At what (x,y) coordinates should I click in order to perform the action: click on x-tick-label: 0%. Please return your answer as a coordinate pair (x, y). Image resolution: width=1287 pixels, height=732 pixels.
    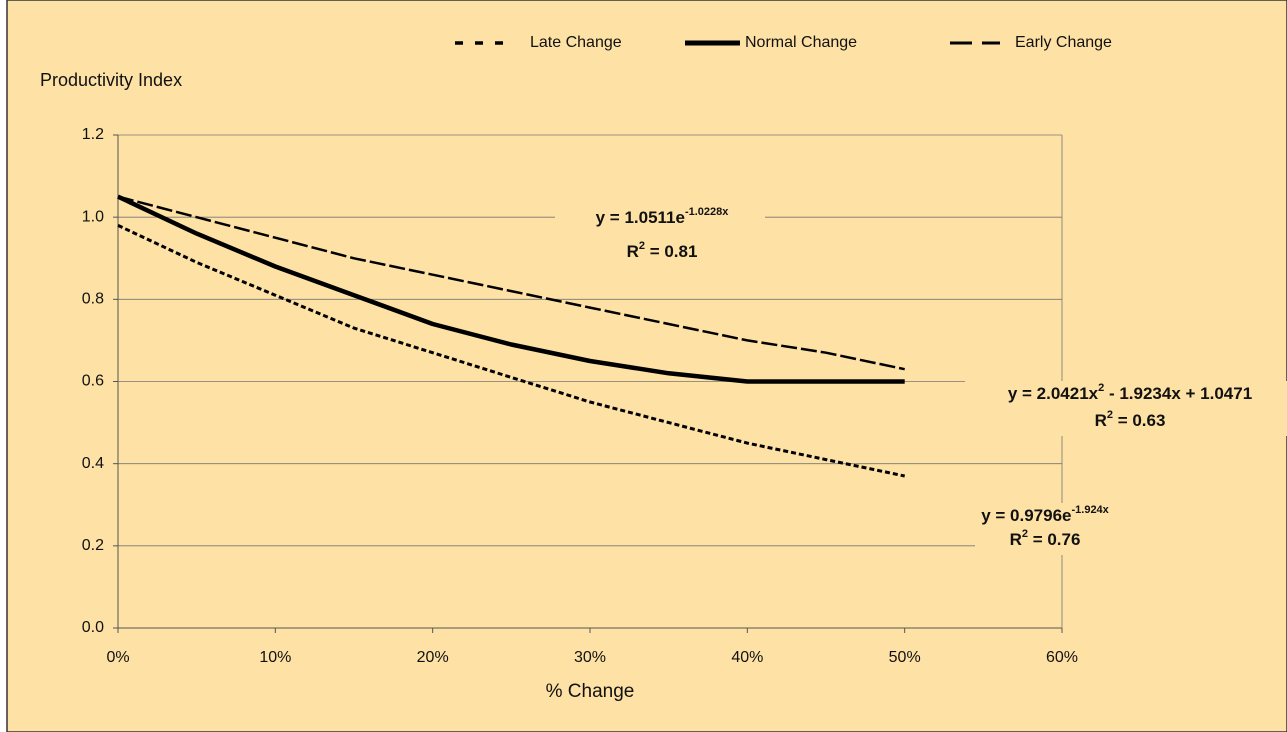
    Looking at the image, I should click on (117, 657).